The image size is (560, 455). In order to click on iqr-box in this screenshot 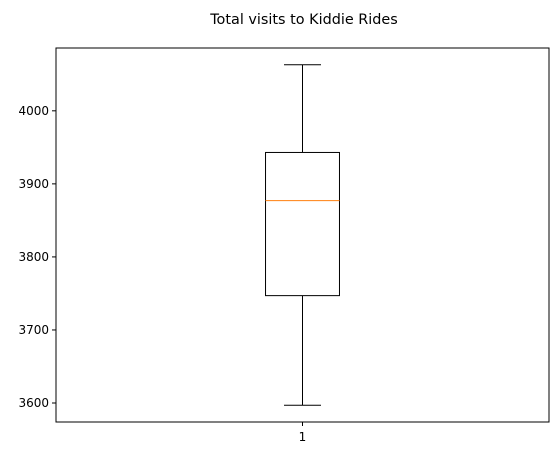, I will do `click(302, 224)`.